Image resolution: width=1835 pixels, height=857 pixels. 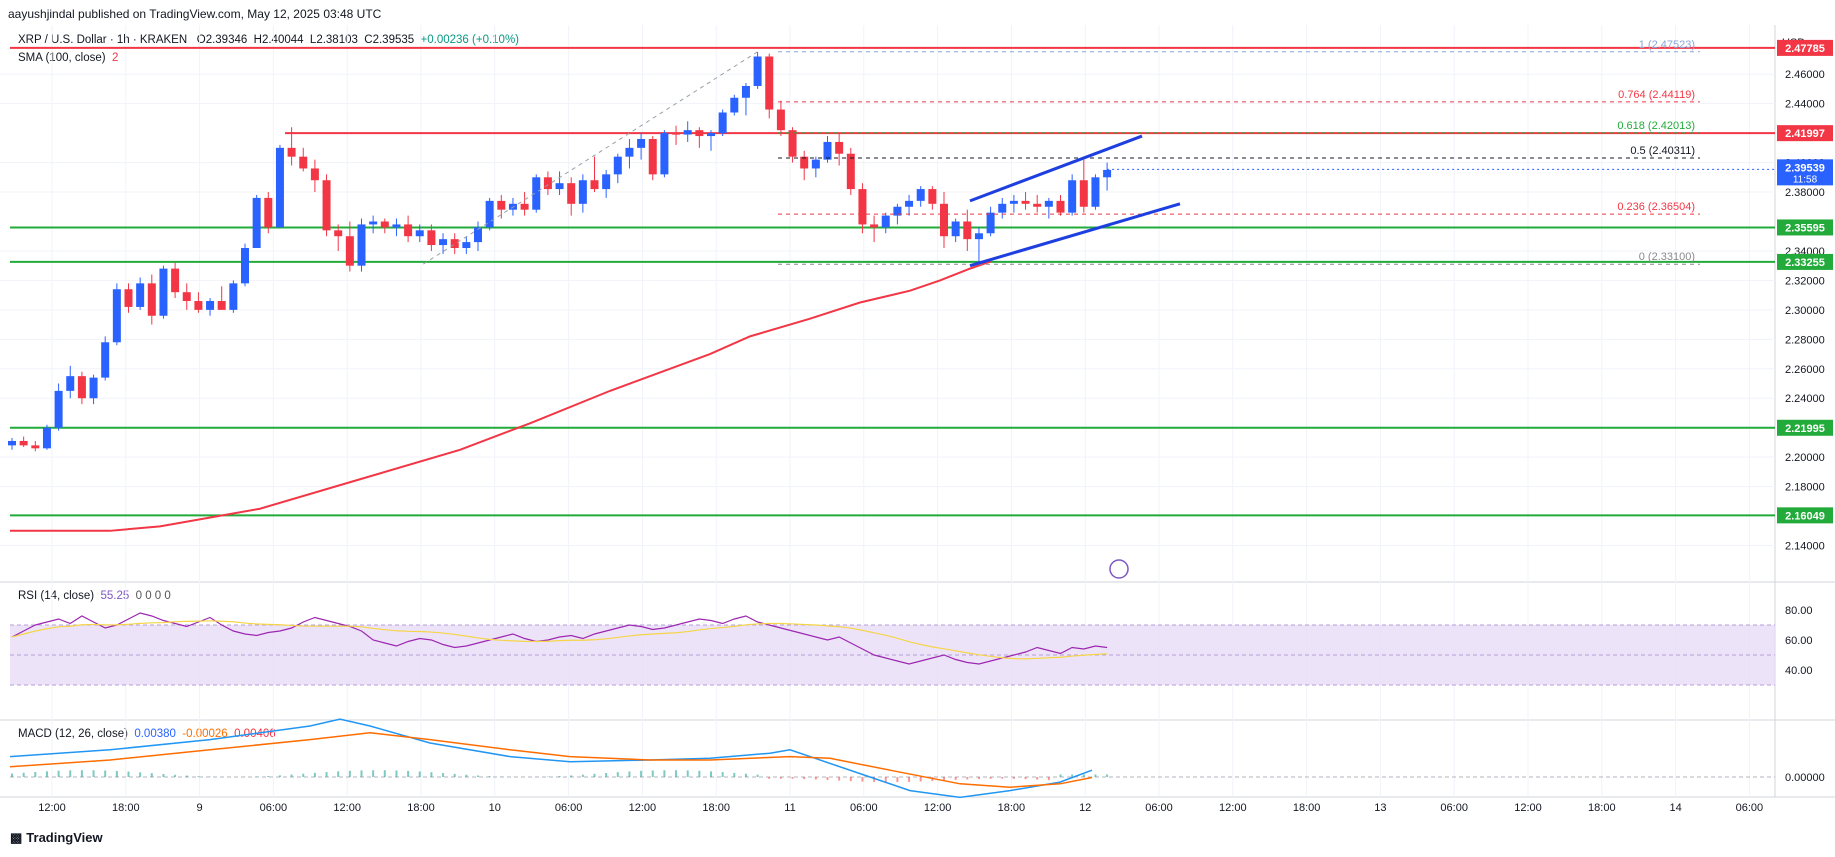 What do you see at coordinates (1799, 641) in the screenshot?
I see `rsi-tick-label: 60.00` at bounding box center [1799, 641].